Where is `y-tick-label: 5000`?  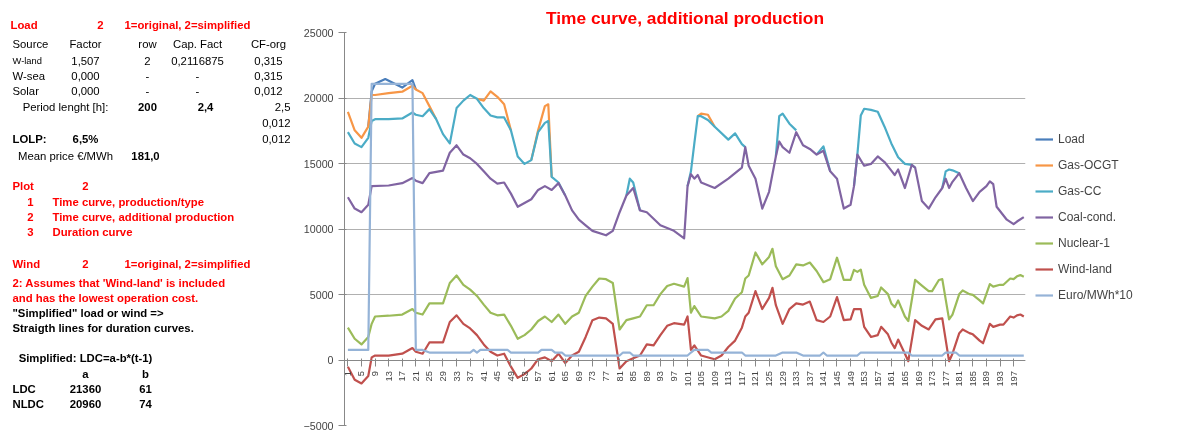
y-tick-label: 5000 is located at coordinates (321, 294).